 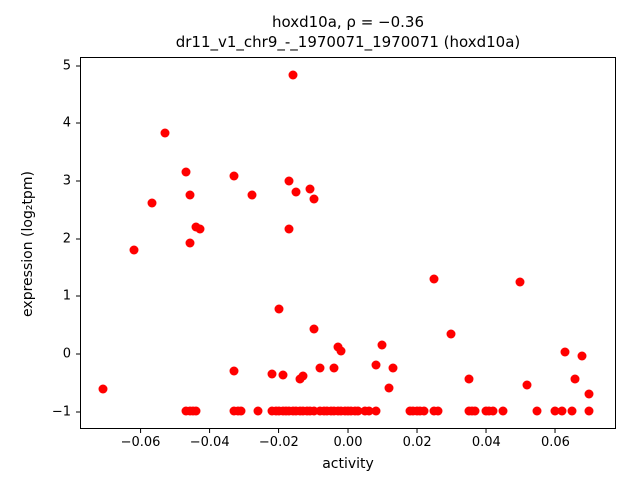 I want to click on y-tick: 3, so click(x=71, y=181).